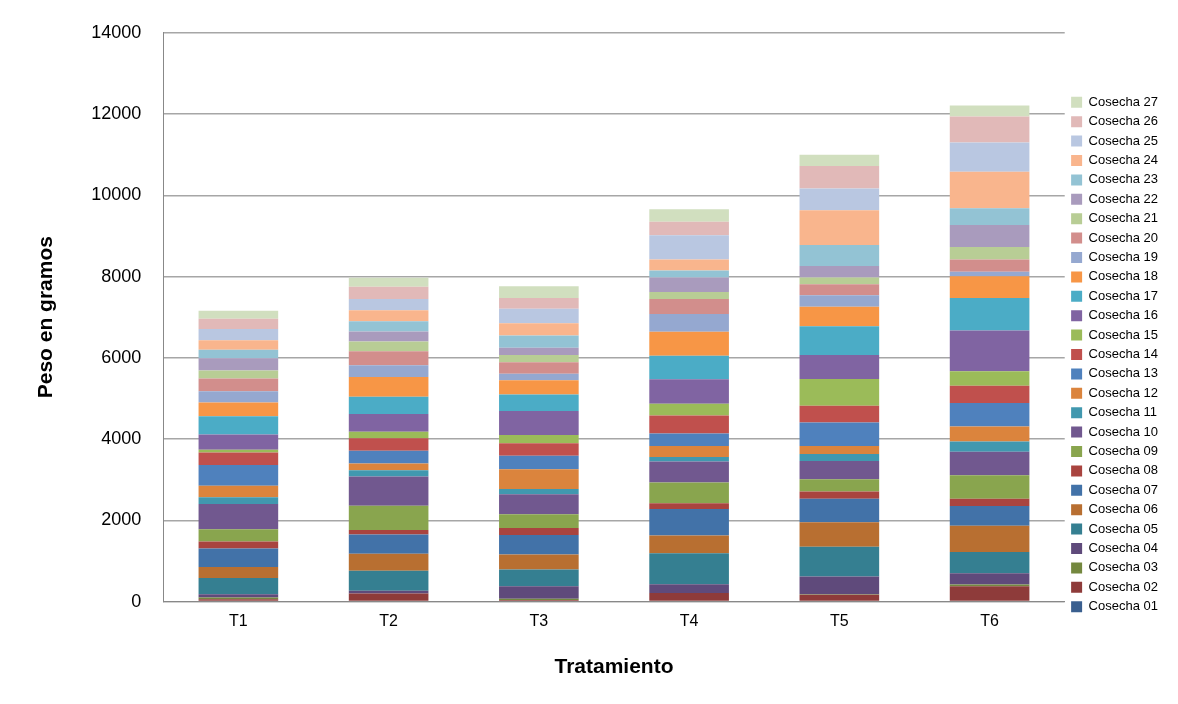 The width and height of the screenshot is (1178, 704). What do you see at coordinates (1123, 567) in the screenshot?
I see `legend-label: Cosecha 03` at bounding box center [1123, 567].